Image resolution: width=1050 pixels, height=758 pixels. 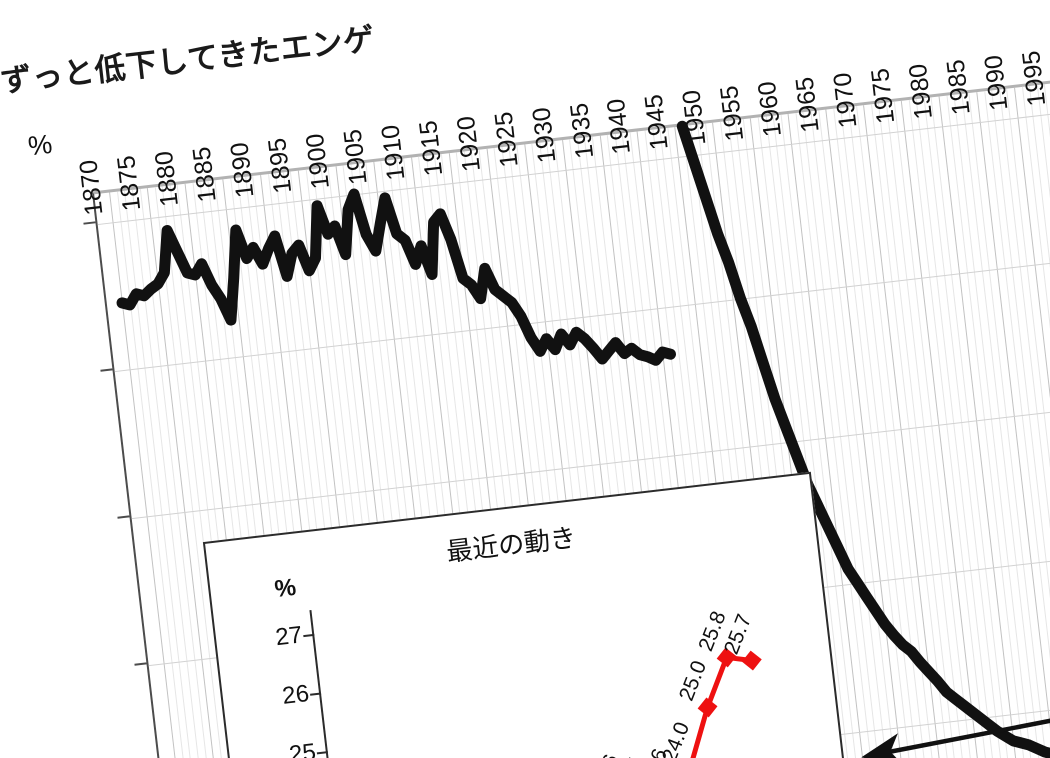 I want to click on main-x-tick-label: 1980, so click(x=921, y=91).